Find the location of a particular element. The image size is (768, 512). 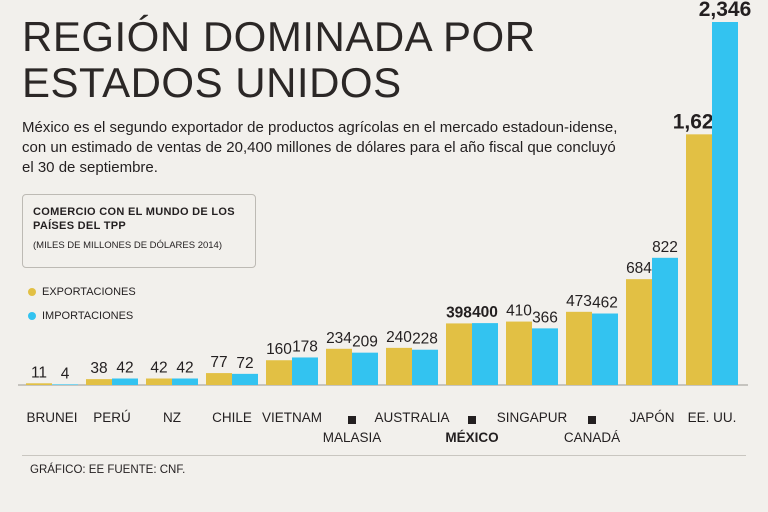

legend-item-exports: EXPORTACIONES is located at coordinates (82, 292).